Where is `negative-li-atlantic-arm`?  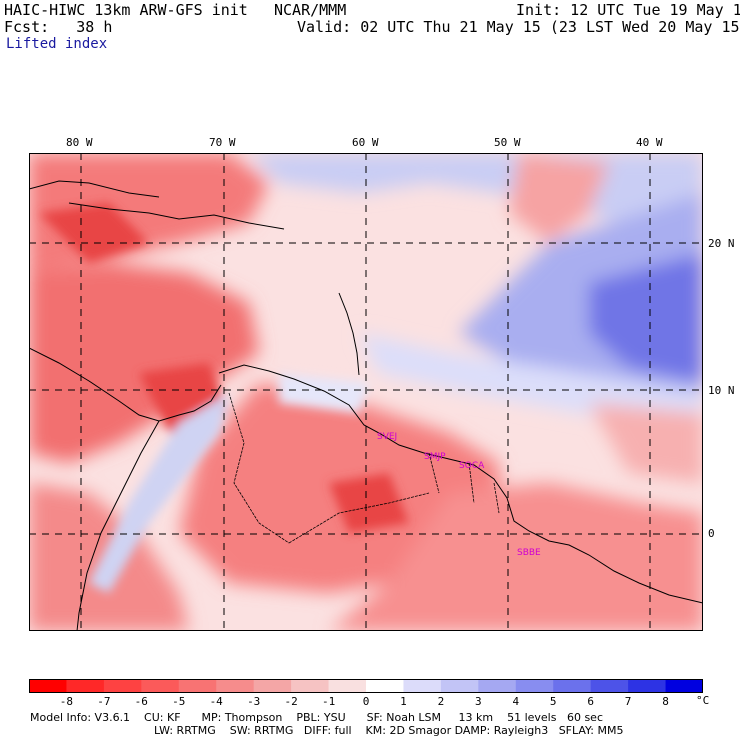
negative-li-atlantic-arm is located at coordinates (559, 198).